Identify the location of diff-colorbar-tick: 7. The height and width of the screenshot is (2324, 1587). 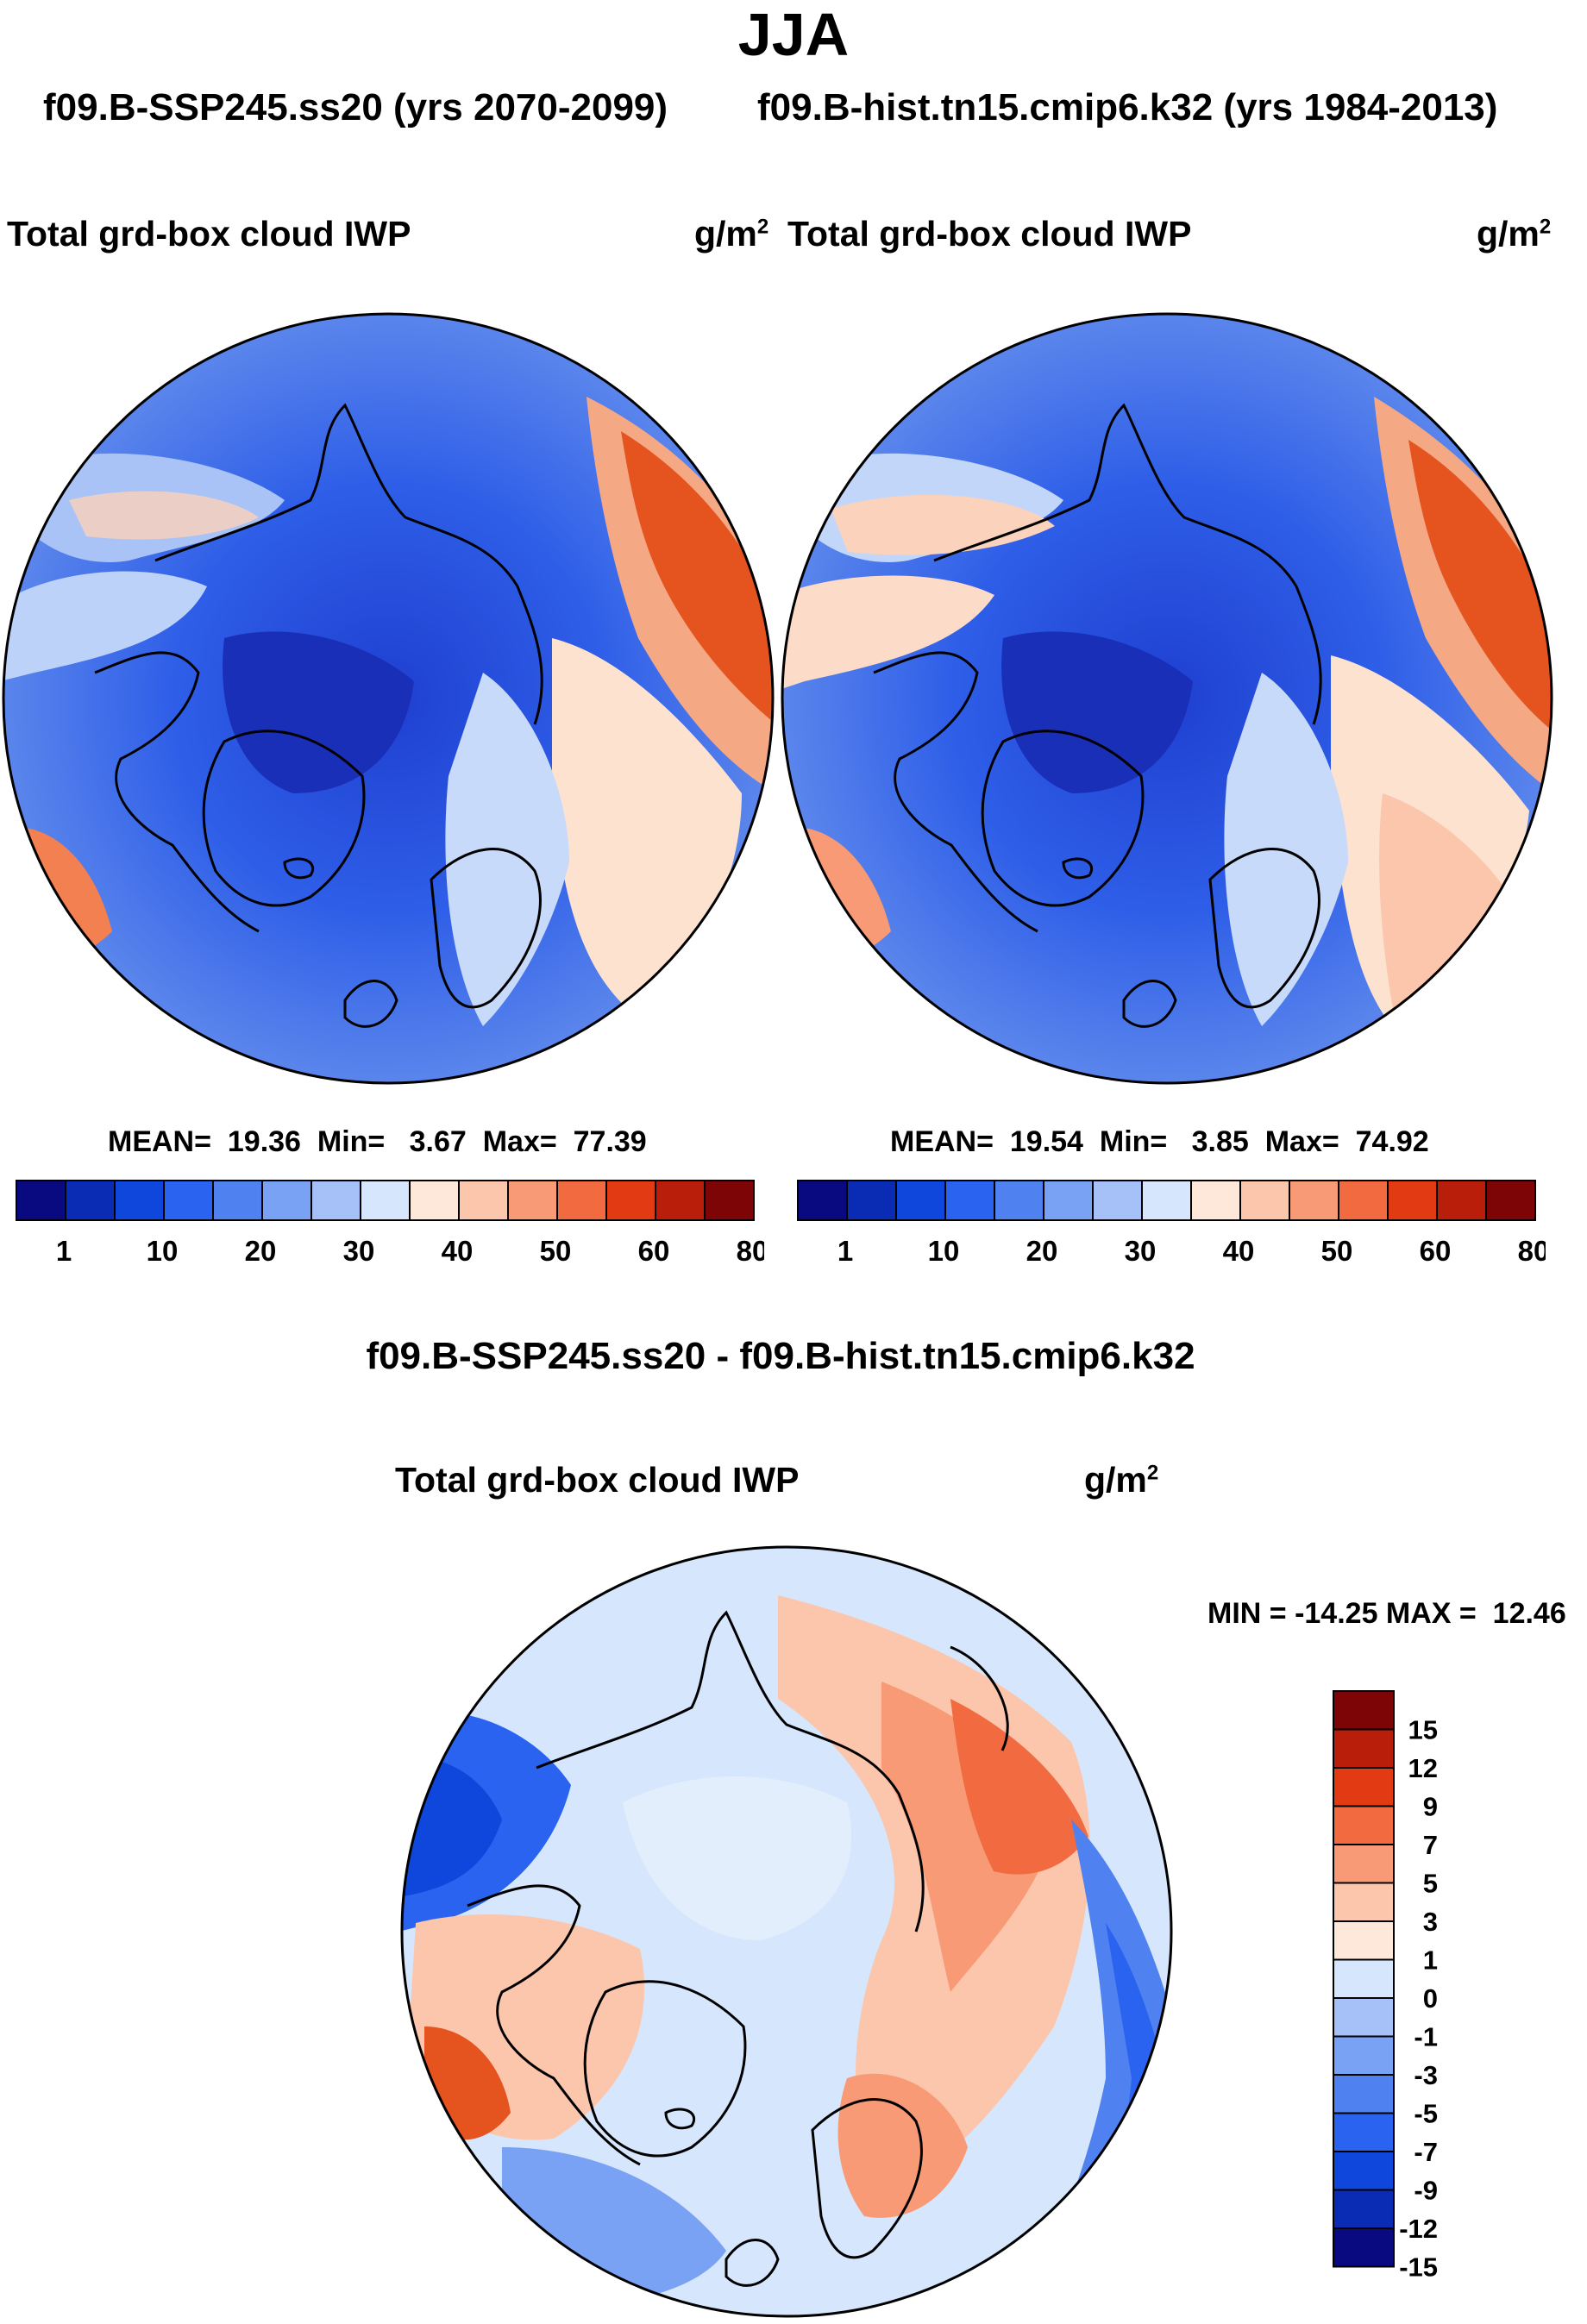
(1431, 1845).